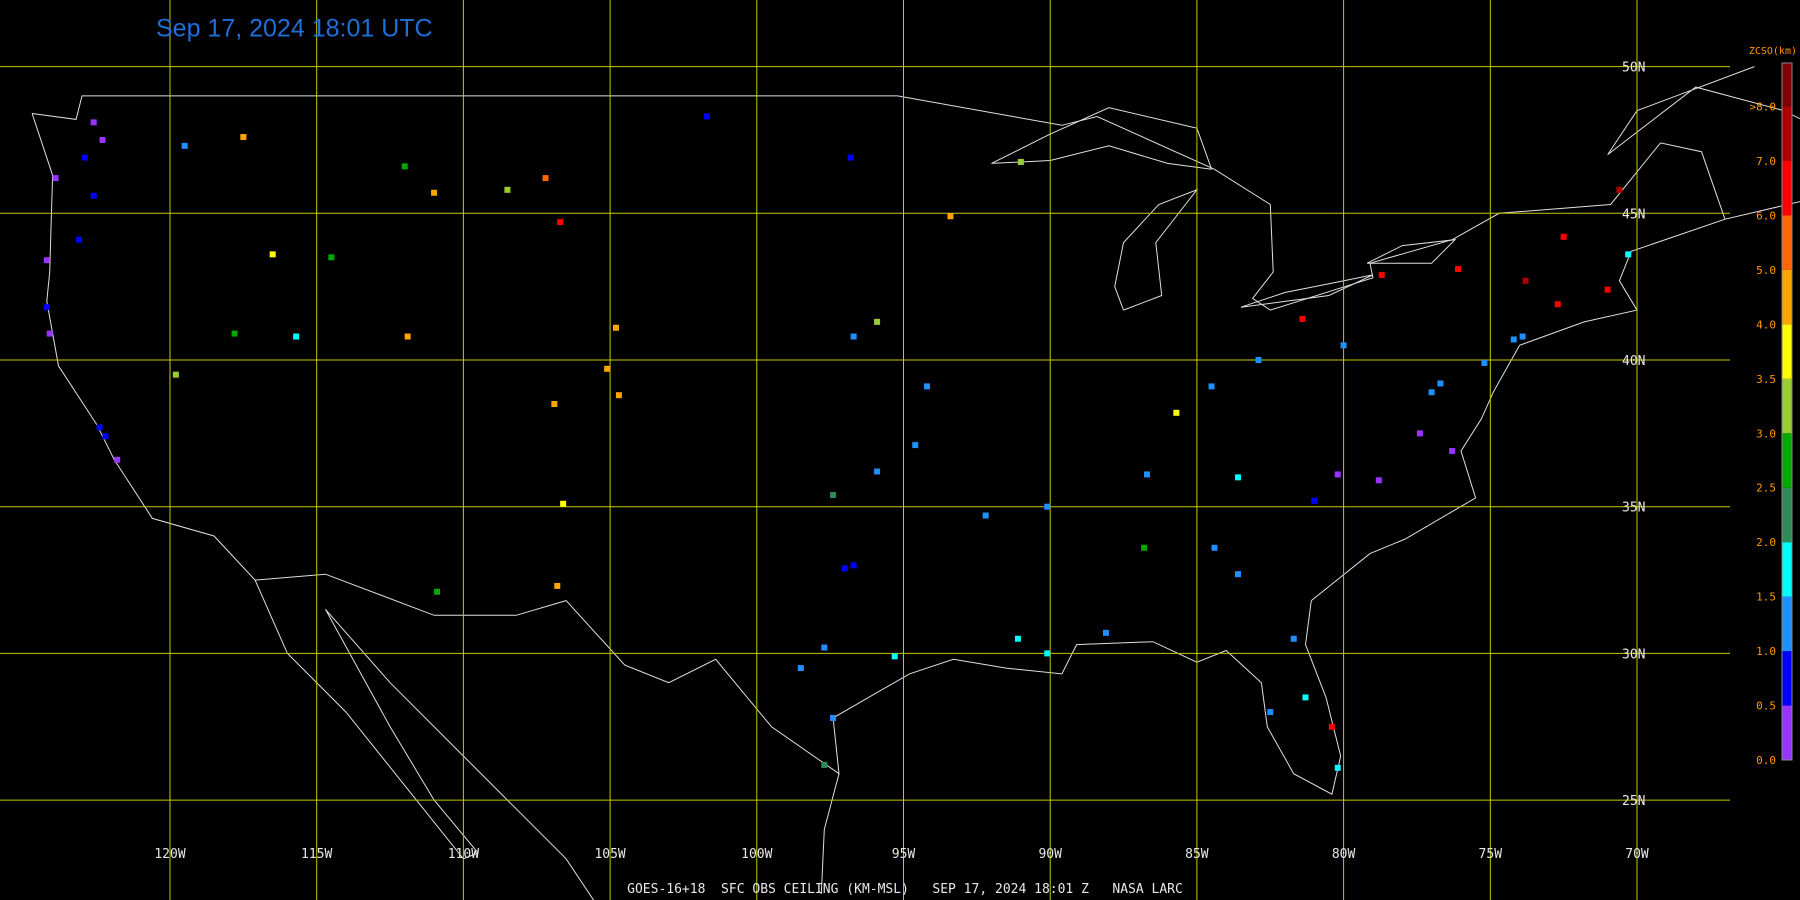 The width and height of the screenshot is (1800, 900). What do you see at coordinates (1766, 542) in the screenshot?
I see `legend-label: 2.0` at bounding box center [1766, 542].